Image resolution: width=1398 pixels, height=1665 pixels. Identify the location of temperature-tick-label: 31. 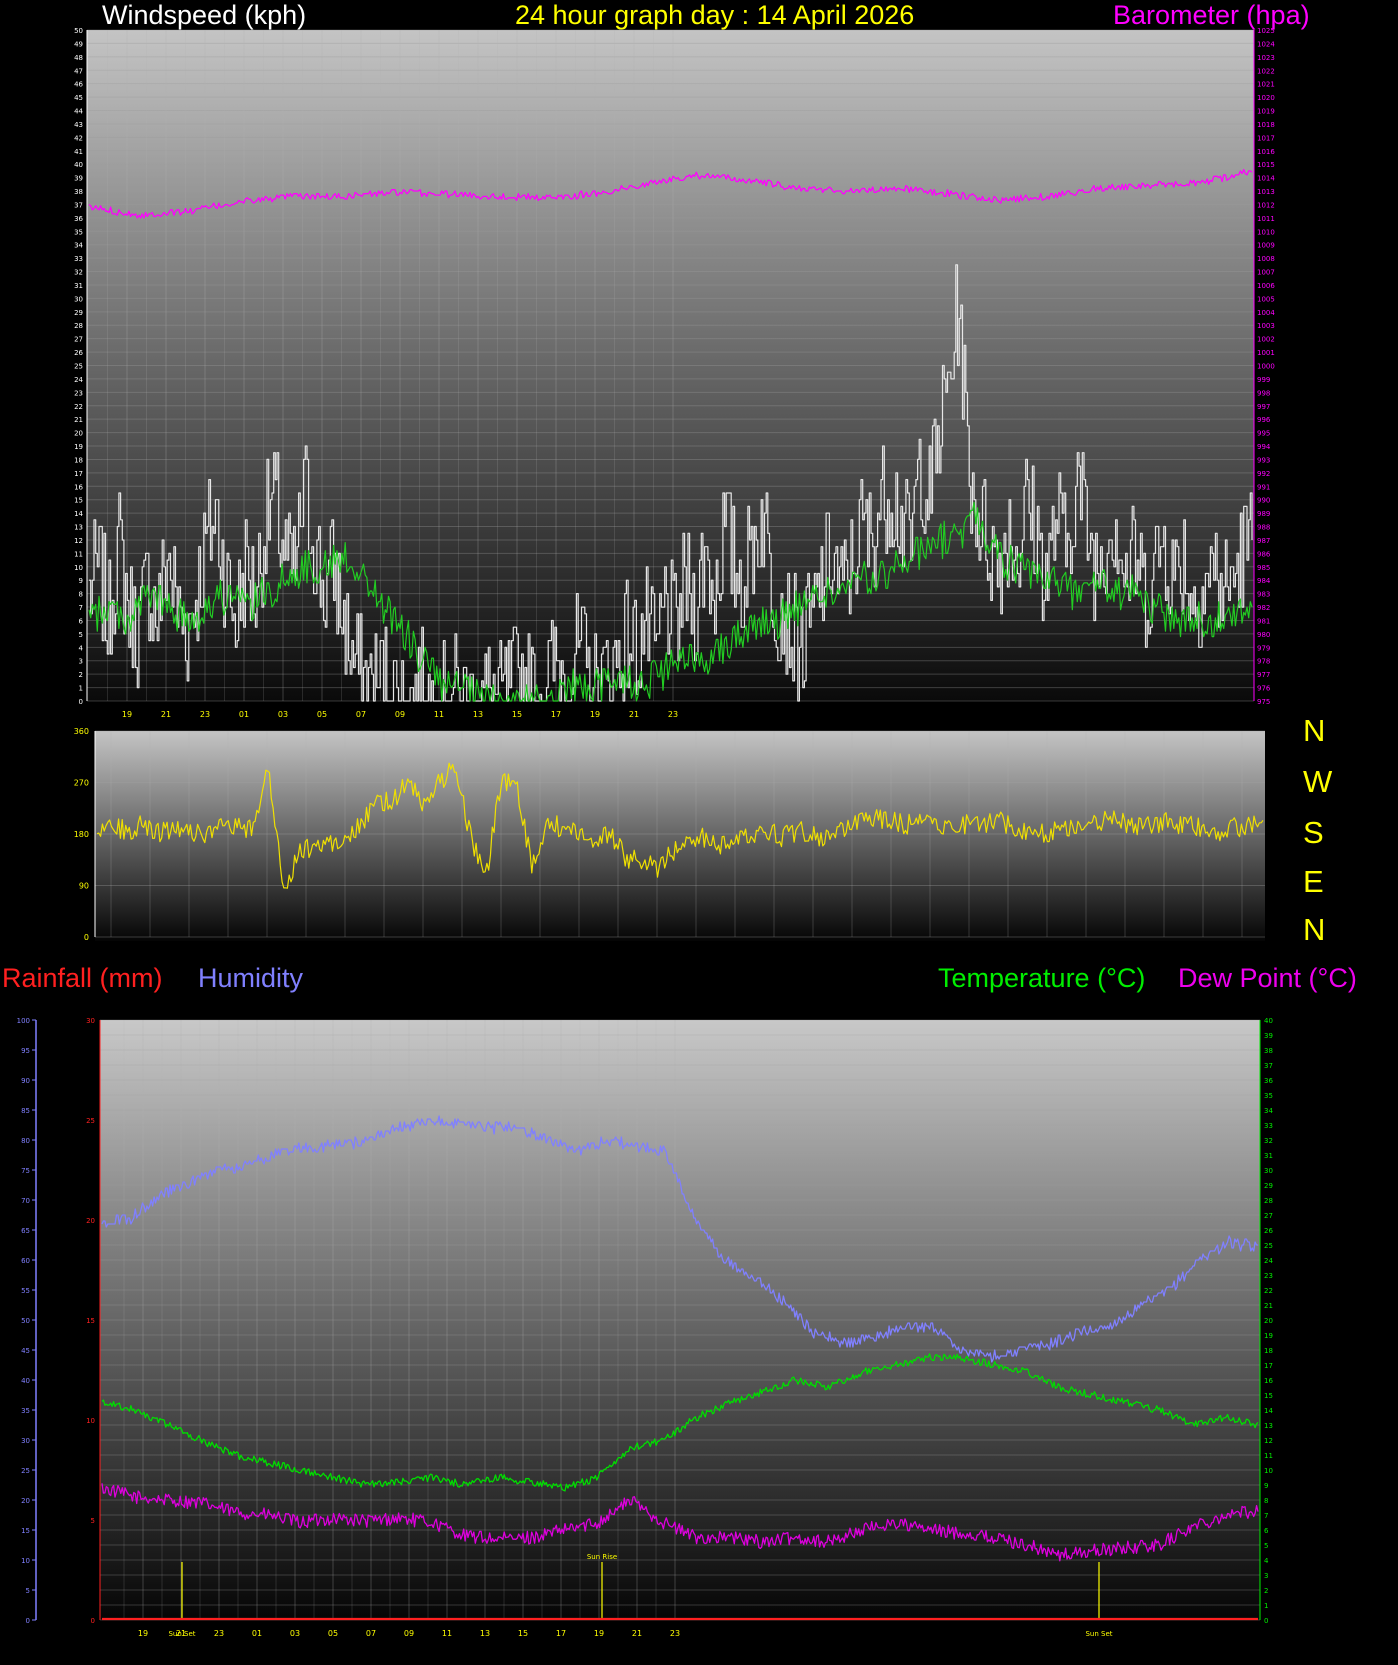
(1268, 1156).